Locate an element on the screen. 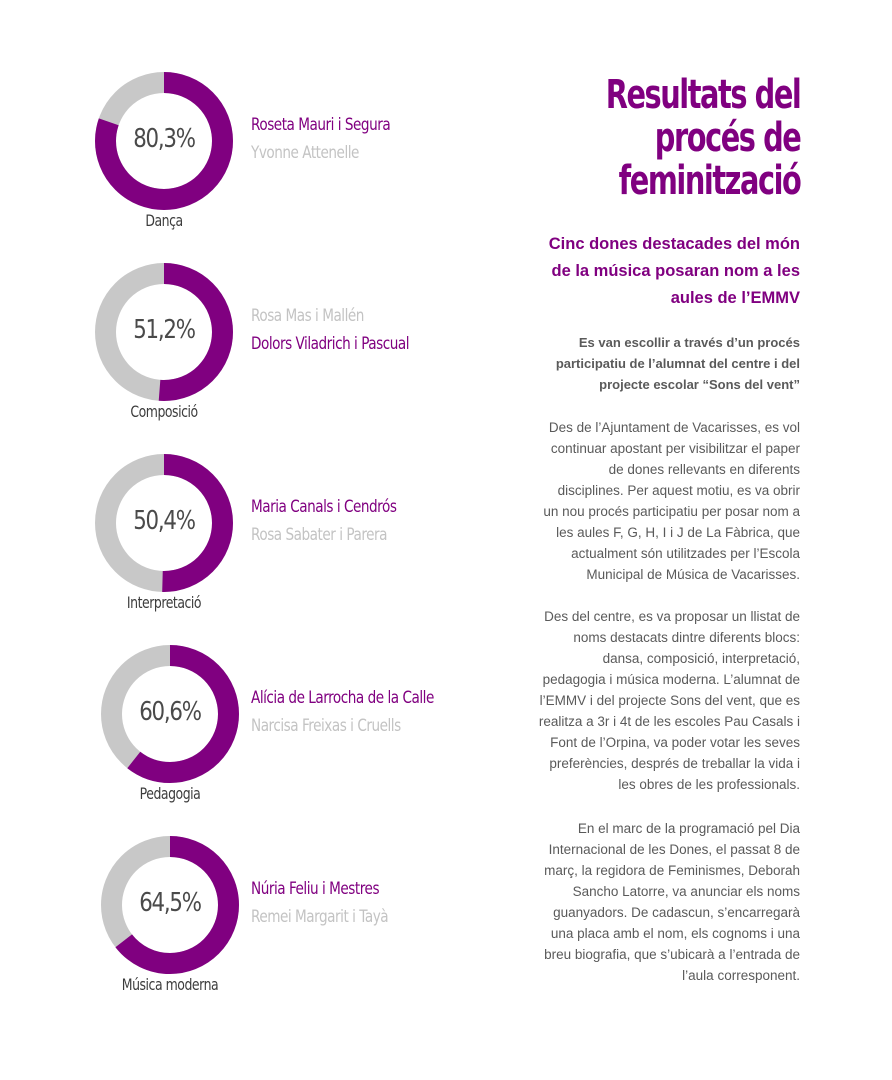 The height and width of the screenshot is (1080, 892). text-line: En el marc de la programació pel Dia is located at coordinates (688, 828).